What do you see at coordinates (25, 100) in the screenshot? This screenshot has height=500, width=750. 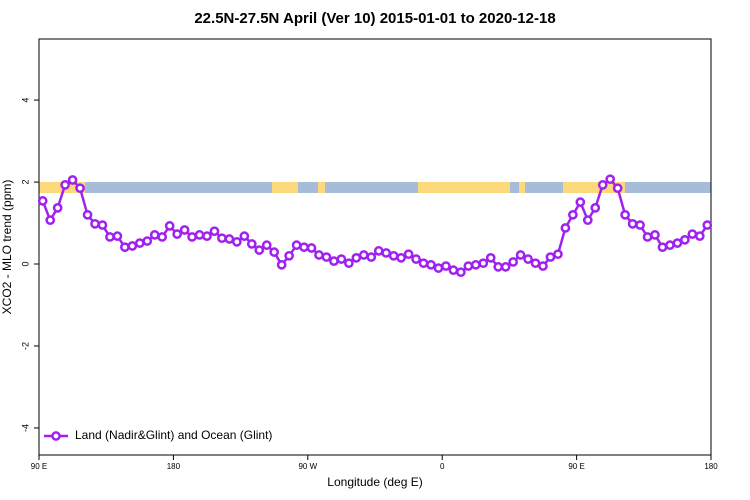 I see `y-tick-label: 4` at bounding box center [25, 100].